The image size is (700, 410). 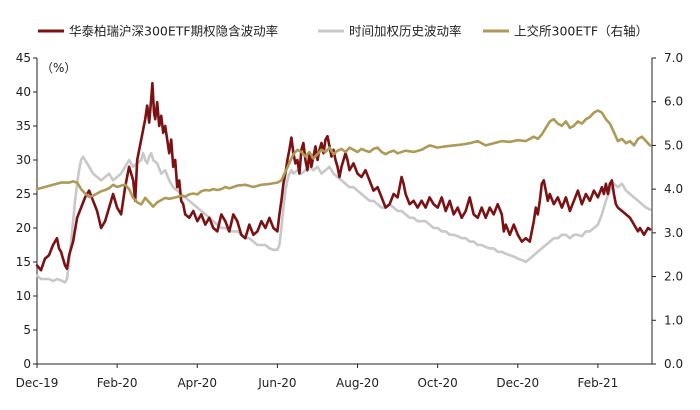 I want to click on left-axis-unit-label: （%）, so click(x=58, y=68).